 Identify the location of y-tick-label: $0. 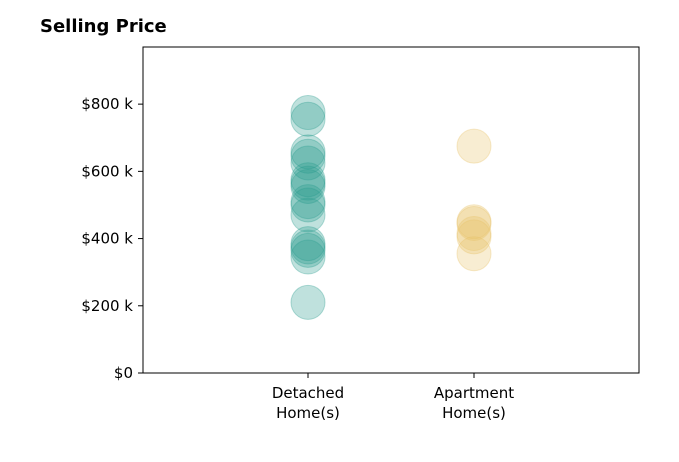
(123, 373).